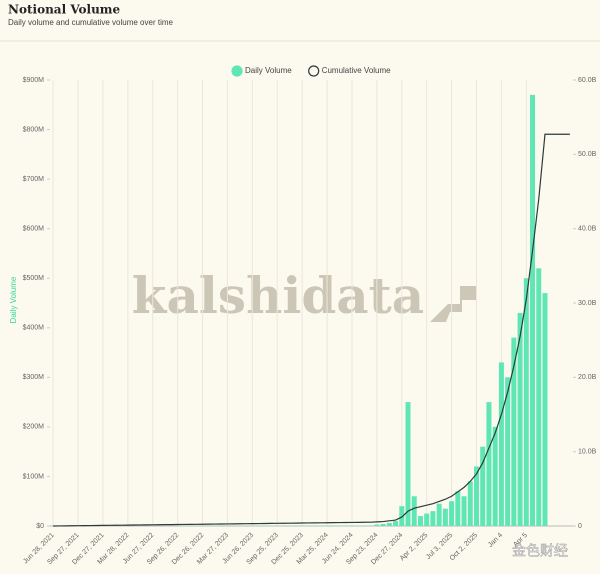 This screenshot has height=574, width=600. What do you see at coordinates (34, 328) in the screenshot?
I see `y-tick-label: $400M` at bounding box center [34, 328].